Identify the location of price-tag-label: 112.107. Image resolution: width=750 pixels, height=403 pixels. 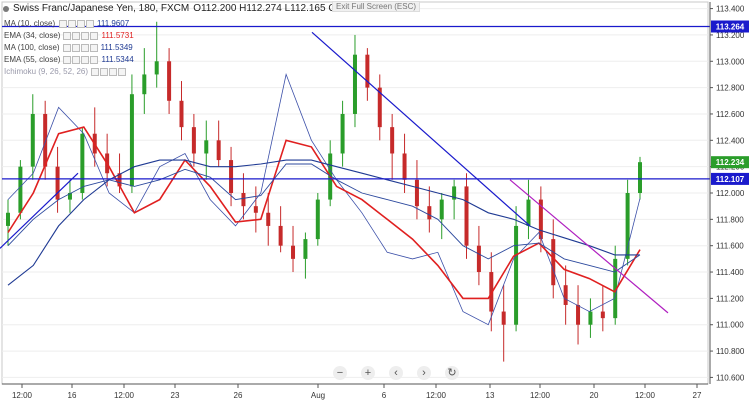
(730, 179).